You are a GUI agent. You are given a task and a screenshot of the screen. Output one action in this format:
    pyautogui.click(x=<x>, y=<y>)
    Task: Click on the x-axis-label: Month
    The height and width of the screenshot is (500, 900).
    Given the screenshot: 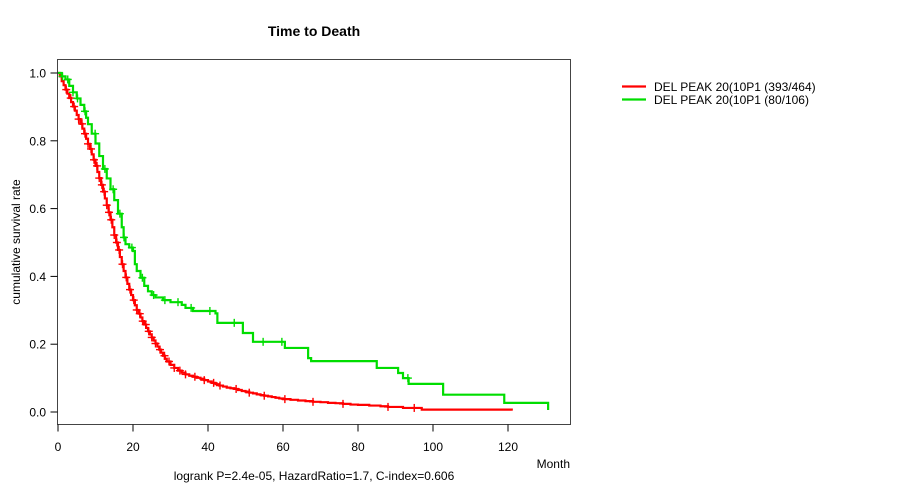 What is the action you would take?
    pyautogui.click(x=553, y=464)
    